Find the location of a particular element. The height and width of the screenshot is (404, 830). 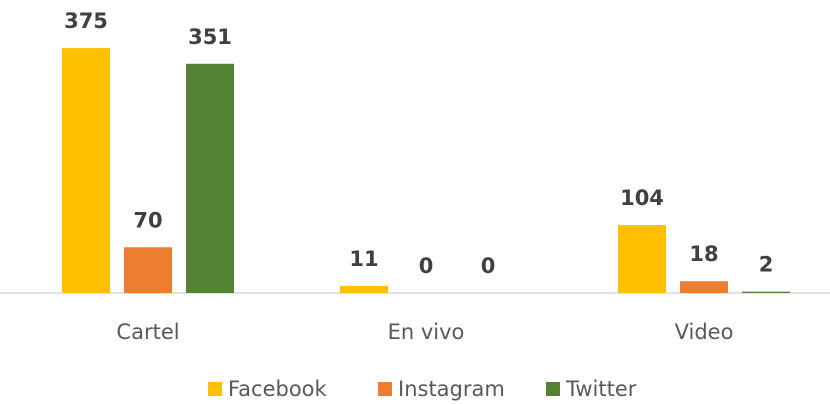

data-label: 11 is located at coordinates (363, 259).